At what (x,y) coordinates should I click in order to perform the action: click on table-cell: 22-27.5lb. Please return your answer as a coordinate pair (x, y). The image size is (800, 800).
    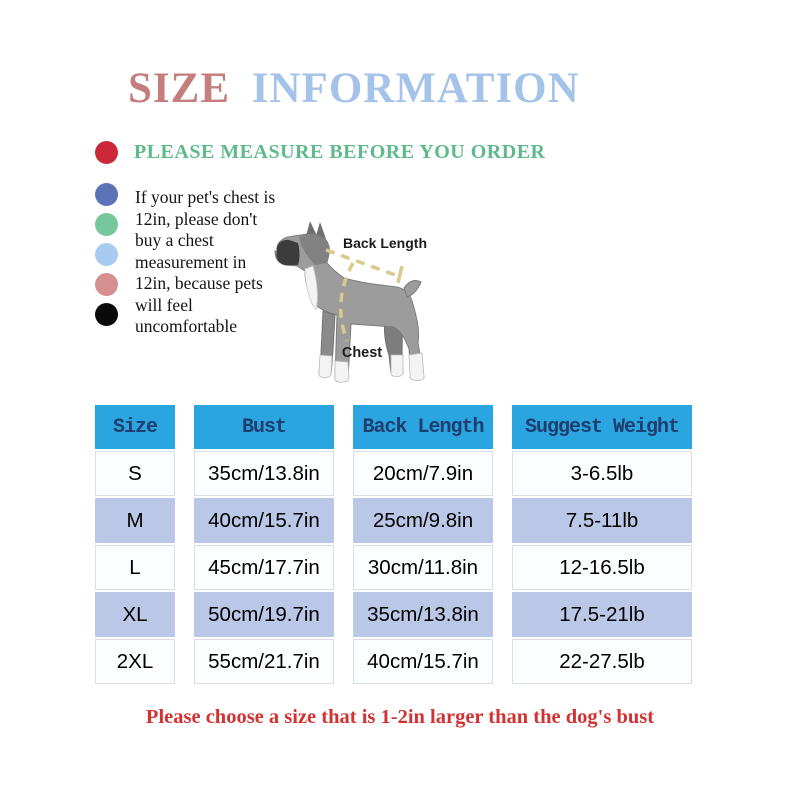
    Looking at the image, I should click on (602, 661).